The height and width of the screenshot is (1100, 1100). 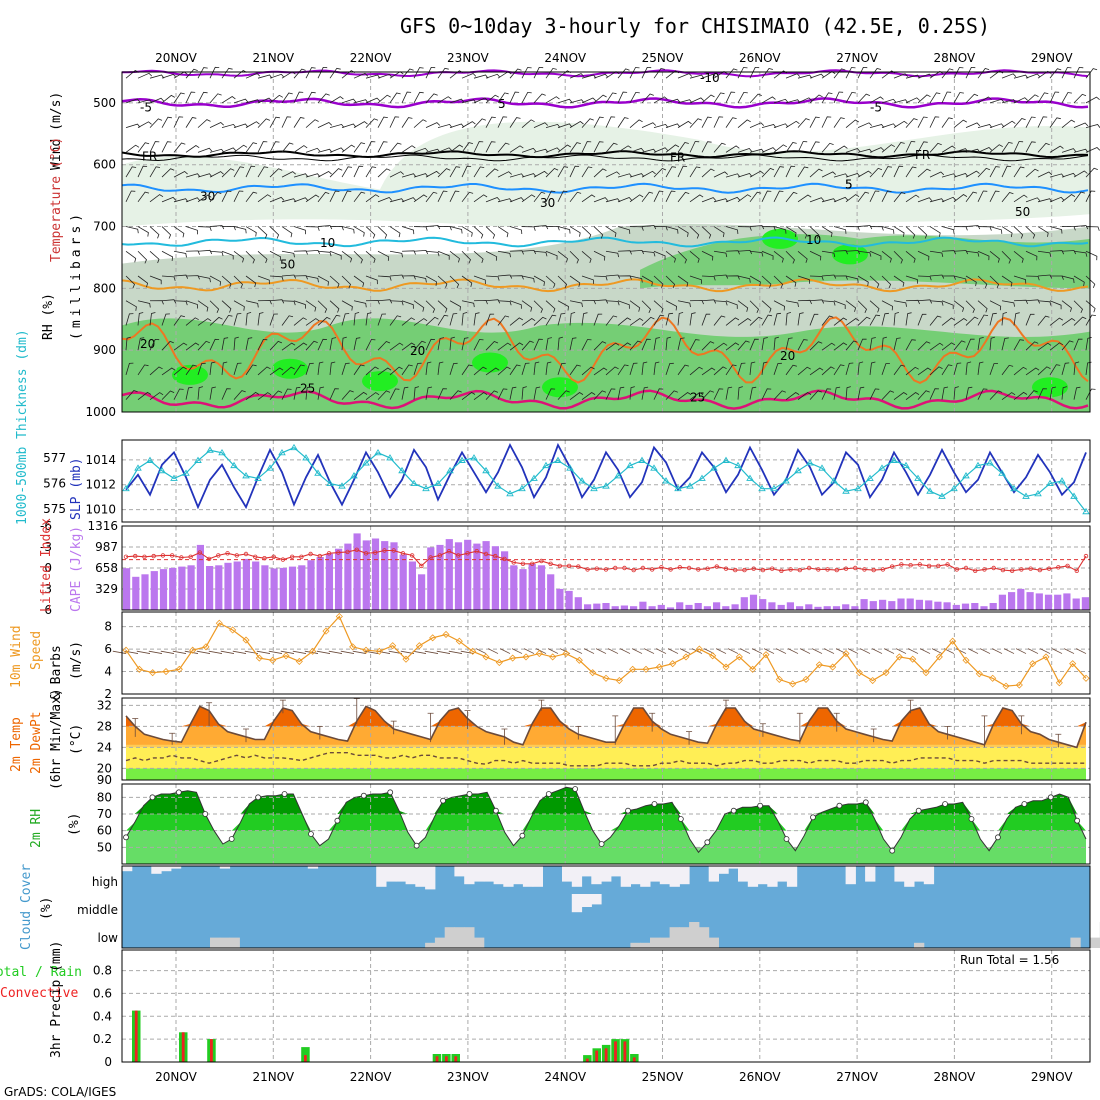 What do you see at coordinates (106, 568) in the screenshot?
I see `cape-tick-label: 658` at bounding box center [106, 568].